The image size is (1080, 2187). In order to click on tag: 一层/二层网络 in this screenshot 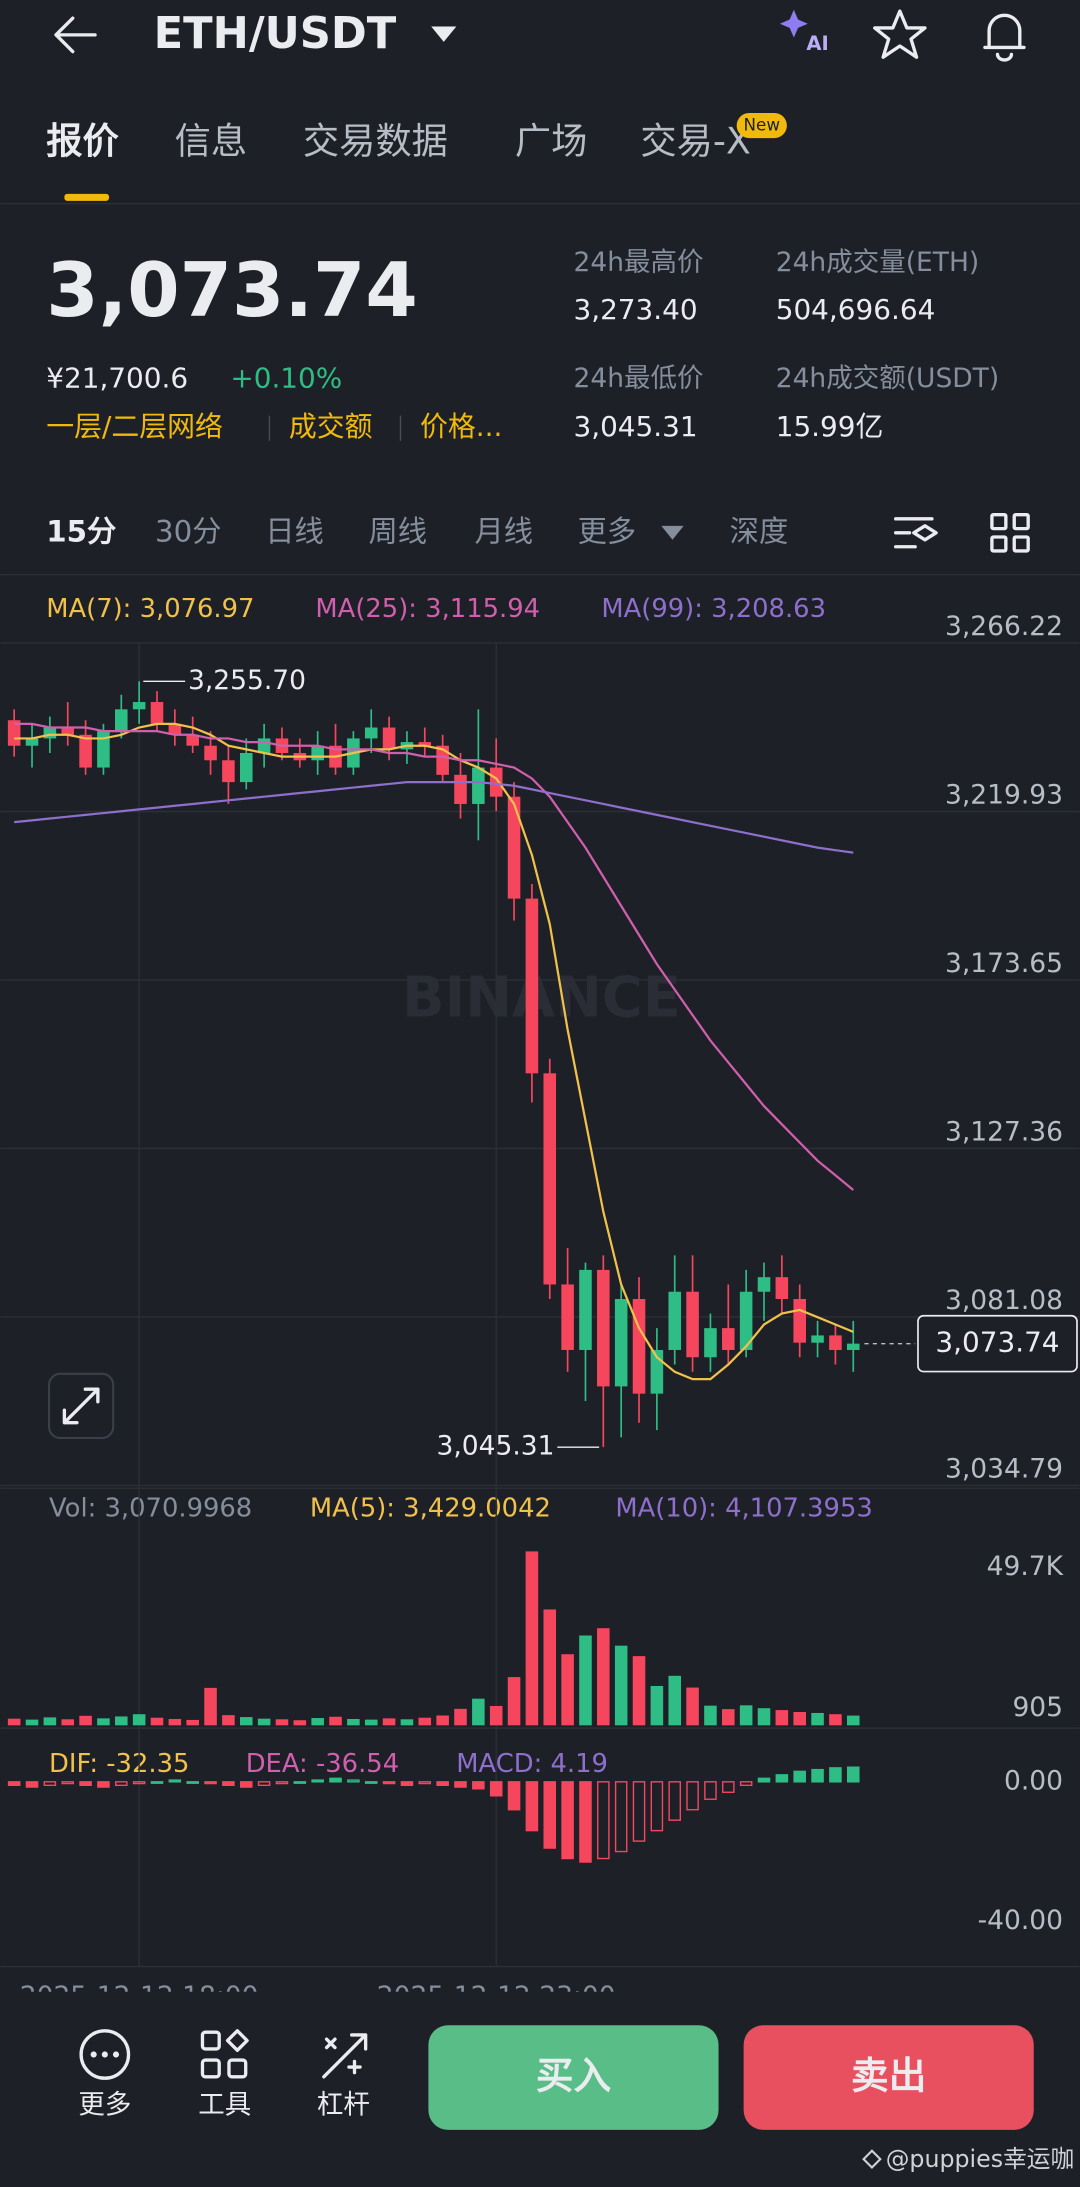, I will do `click(134, 426)`.